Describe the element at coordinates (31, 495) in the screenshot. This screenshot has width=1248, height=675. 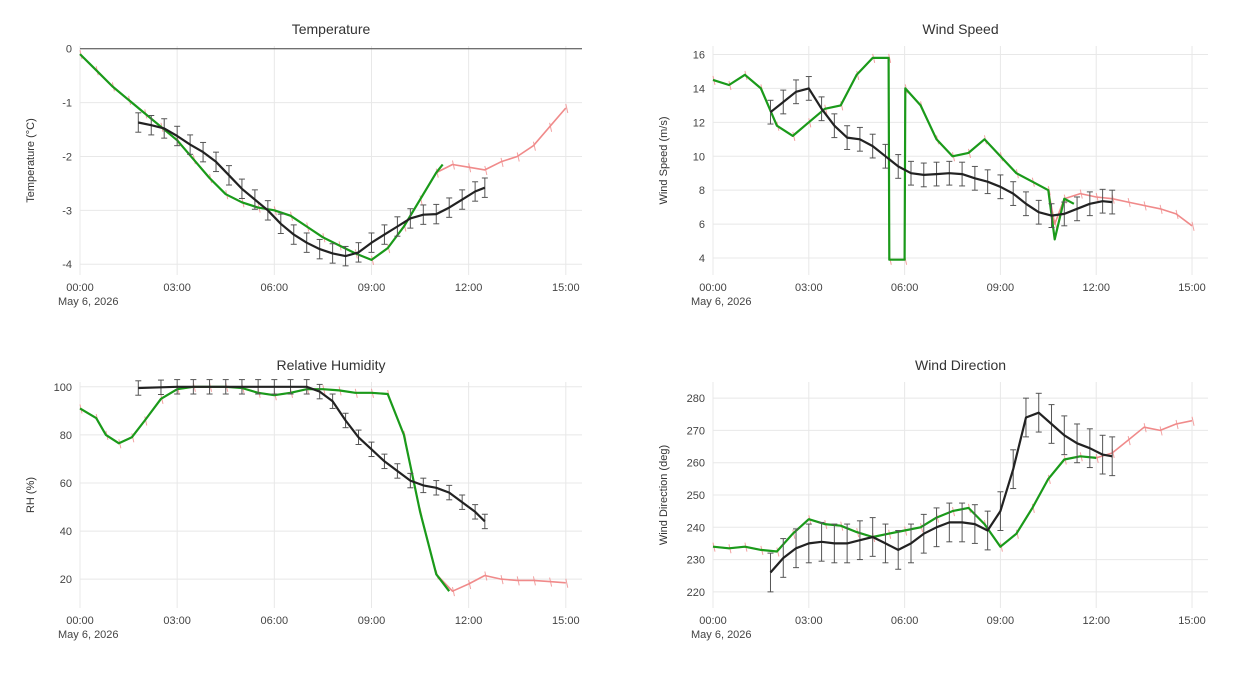
I see `y-axis-label: RH (%)` at that location.